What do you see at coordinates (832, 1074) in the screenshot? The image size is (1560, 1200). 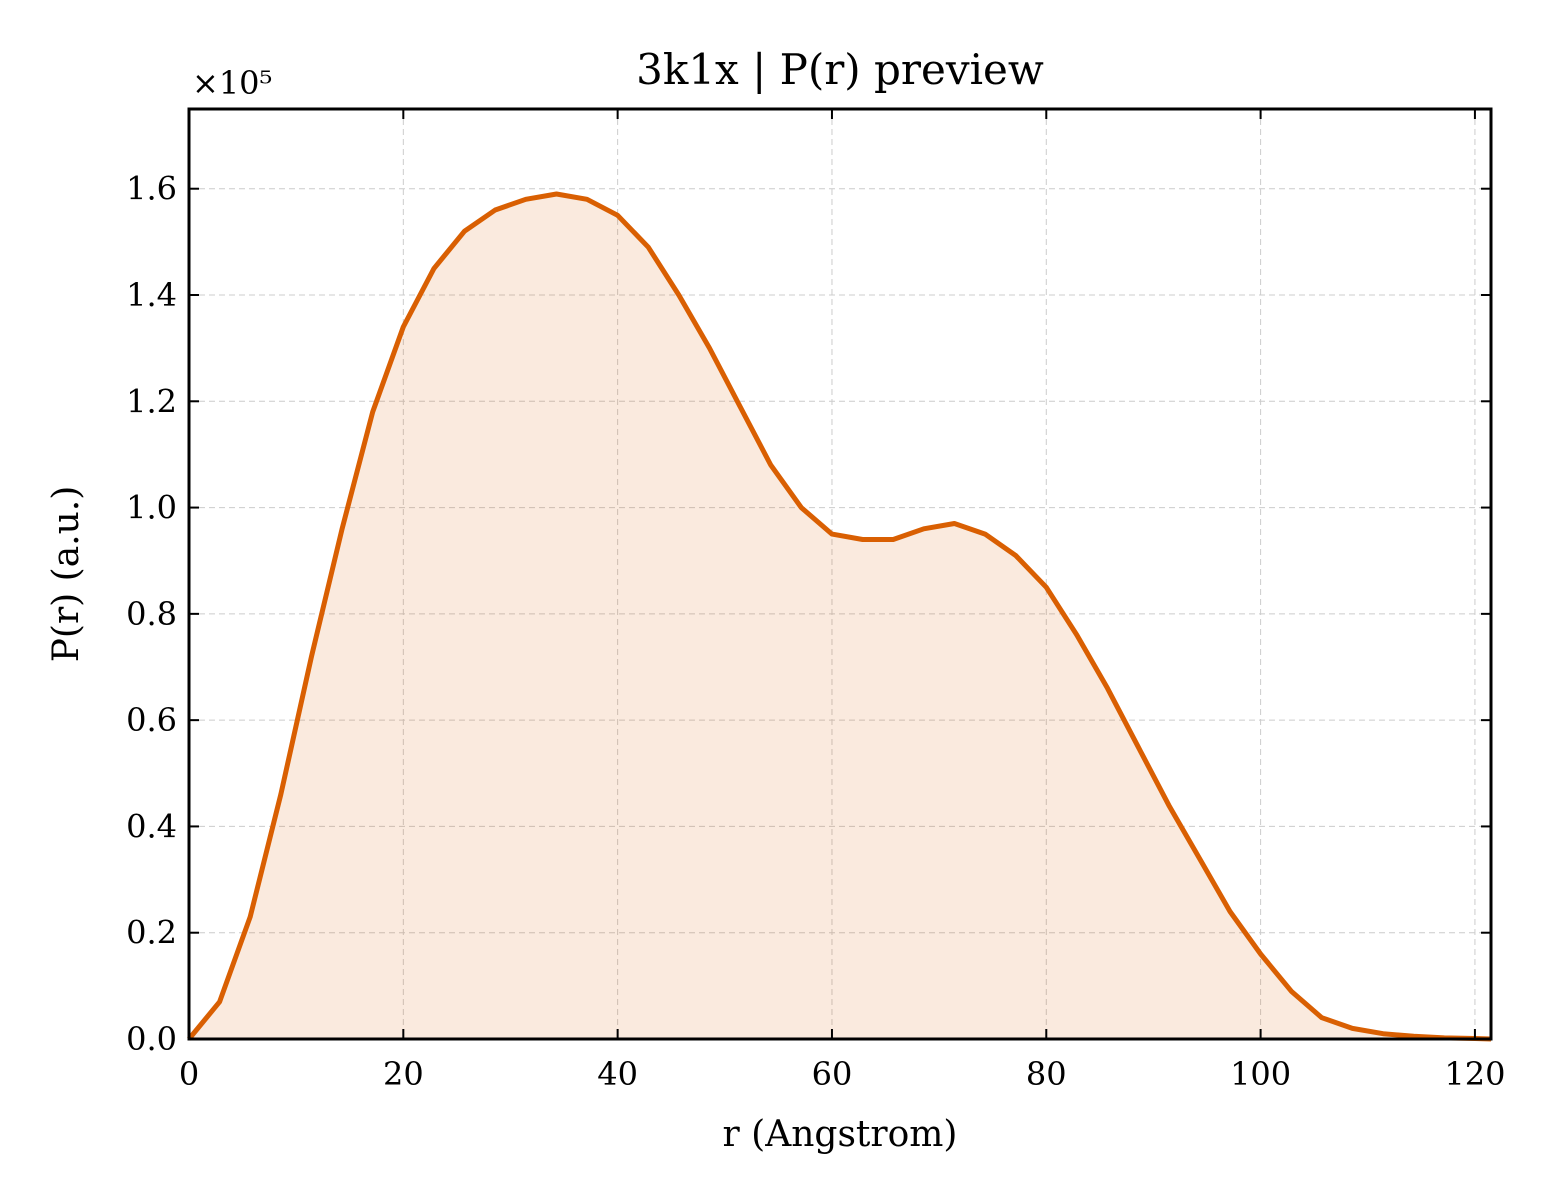 I see `x-tick-label: 60` at bounding box center [832, 1074].